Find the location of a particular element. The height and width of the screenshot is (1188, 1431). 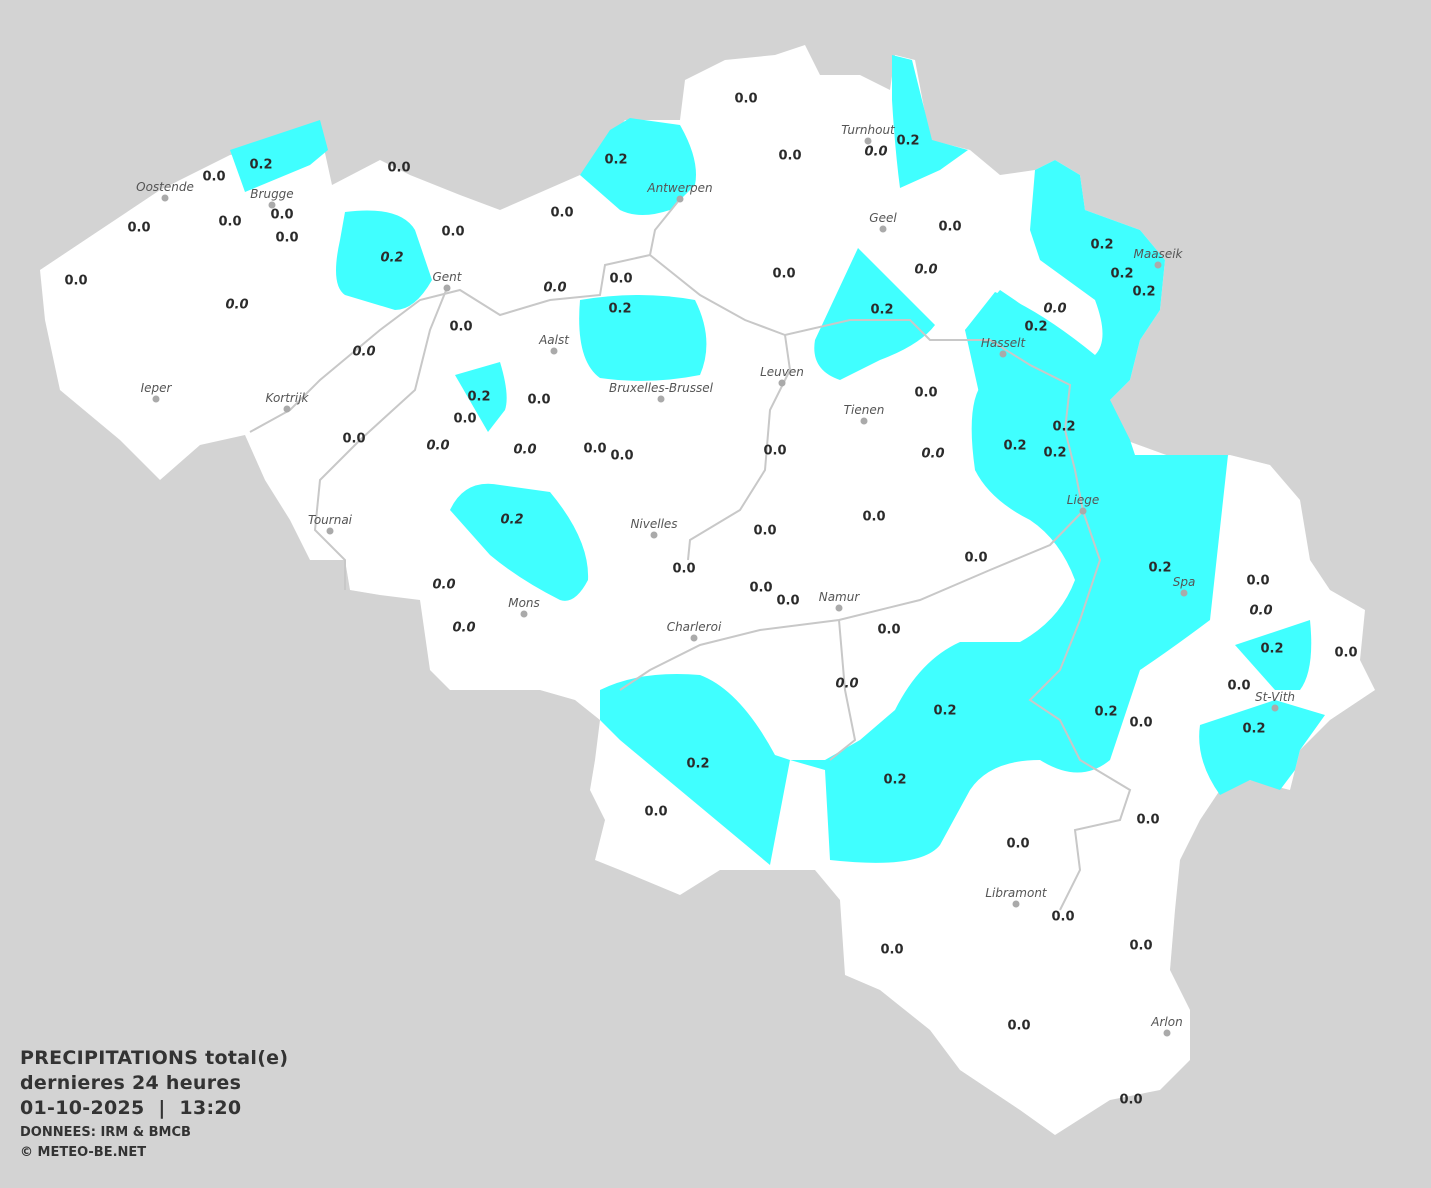

legend-period: dernieres 24 heures is located at coordinates (131, 1083).